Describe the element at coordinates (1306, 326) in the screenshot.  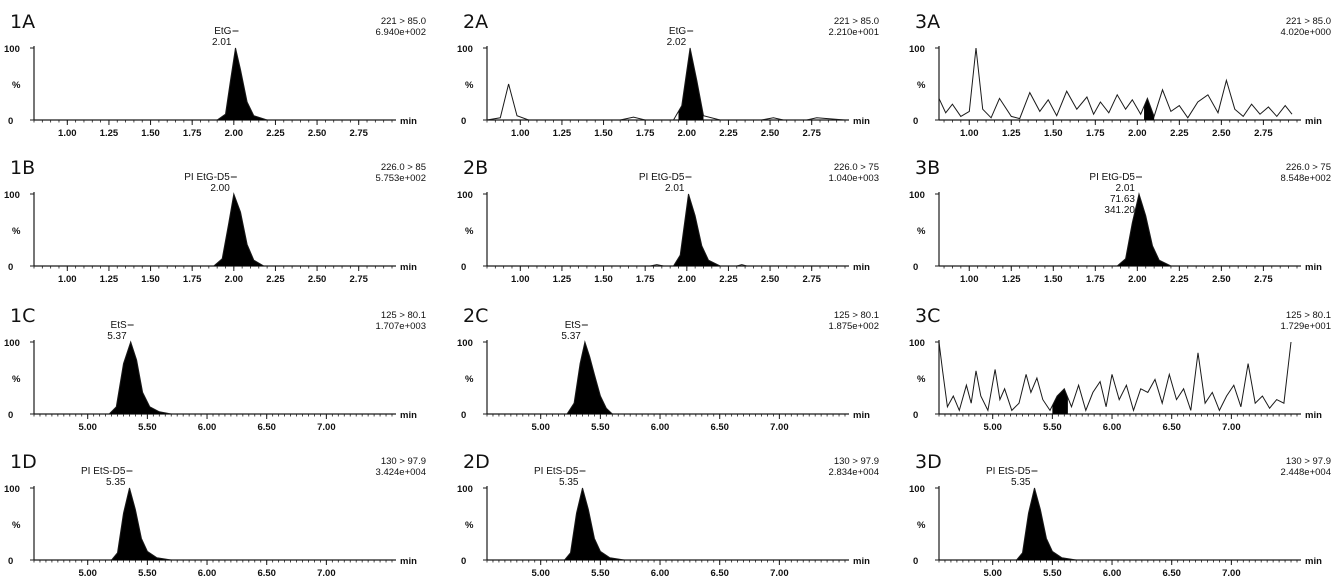
I see `intensity-label: 1.729e+001` at that location.